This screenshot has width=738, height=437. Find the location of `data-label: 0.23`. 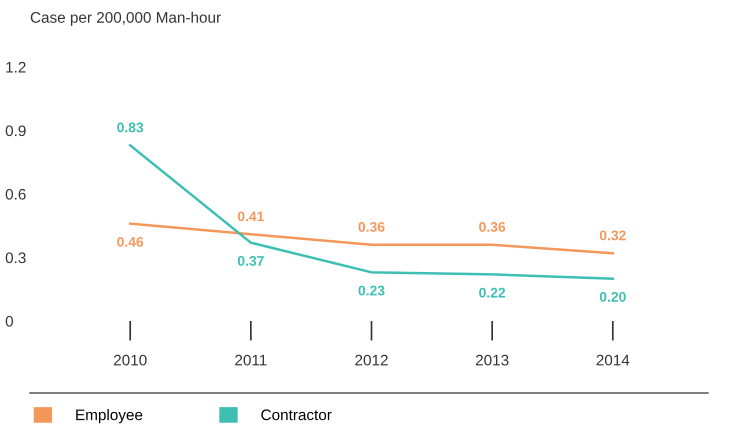

data-label: 0.23 is located at coordinates (371, 291).